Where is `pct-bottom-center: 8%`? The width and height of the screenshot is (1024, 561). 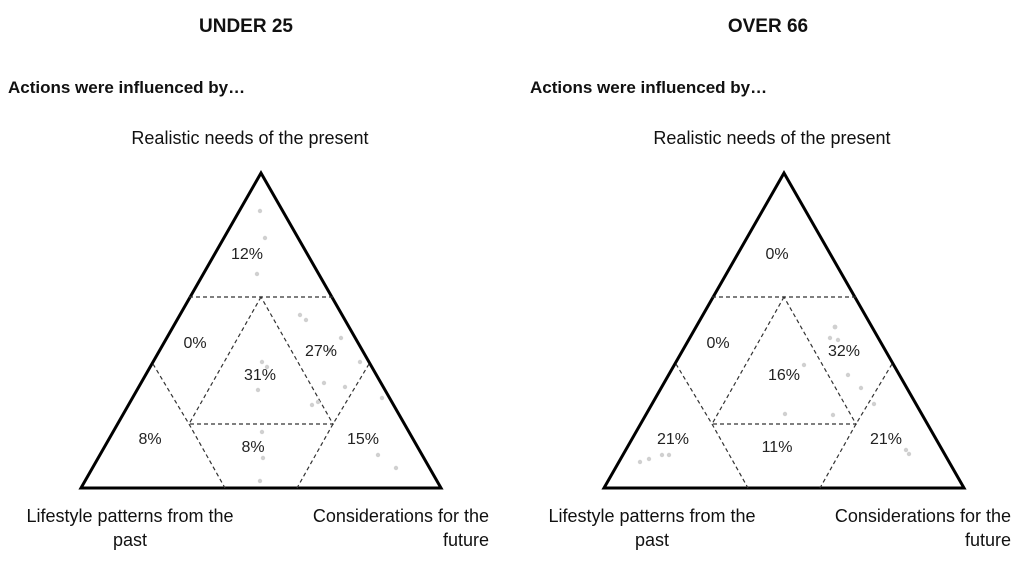 pct-bottom-center: 8% is located at coordinates (252, 447).